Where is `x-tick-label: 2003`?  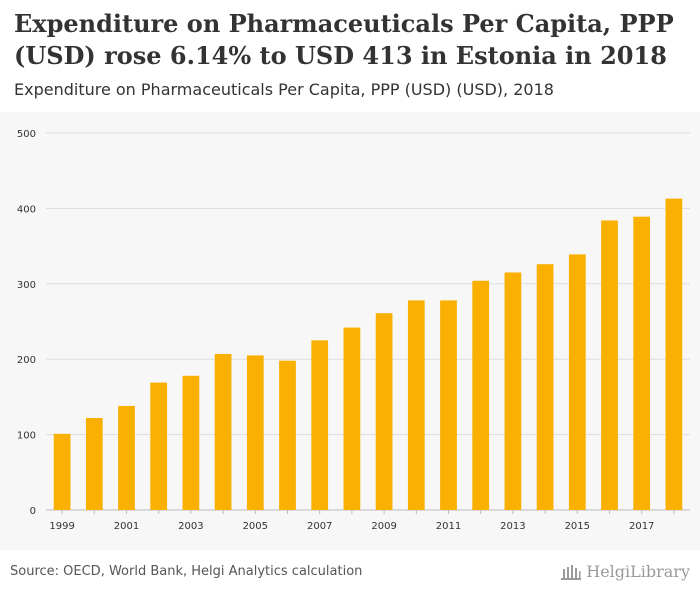
x-tick-label: 2003 is located at coordinates (190, 526).